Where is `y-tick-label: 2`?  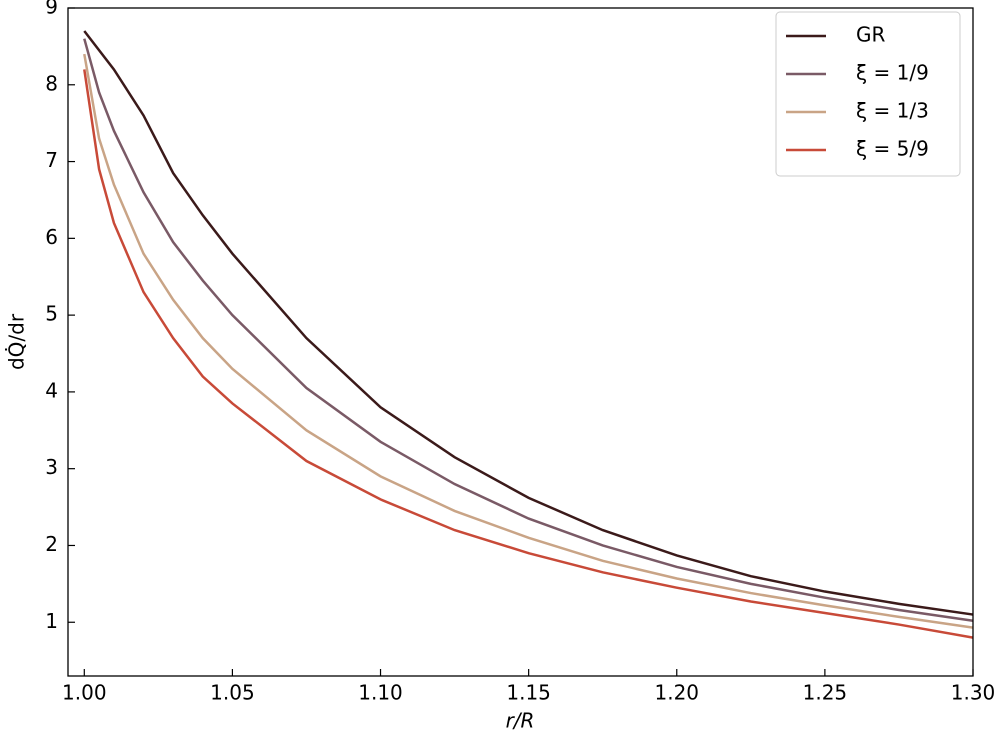 y-tick-label: 2 is located at coordinates (51, 544).